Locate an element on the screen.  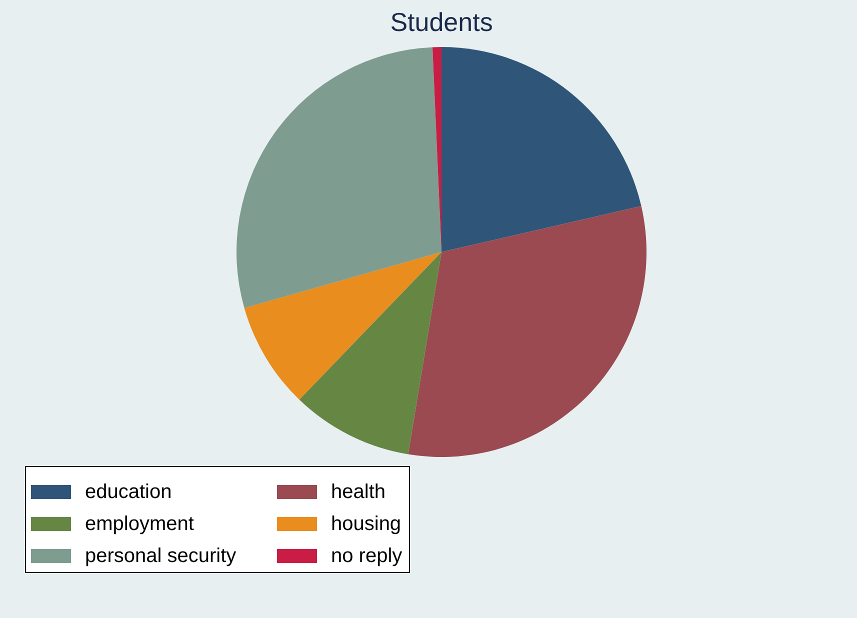
legend-label: health is located at coordinates (358, 492).